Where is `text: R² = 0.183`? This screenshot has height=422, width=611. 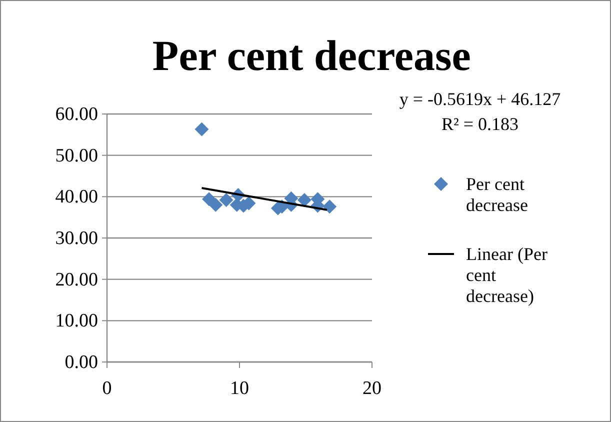
text: R² = 0.183 is located at coordinates (480, 124).